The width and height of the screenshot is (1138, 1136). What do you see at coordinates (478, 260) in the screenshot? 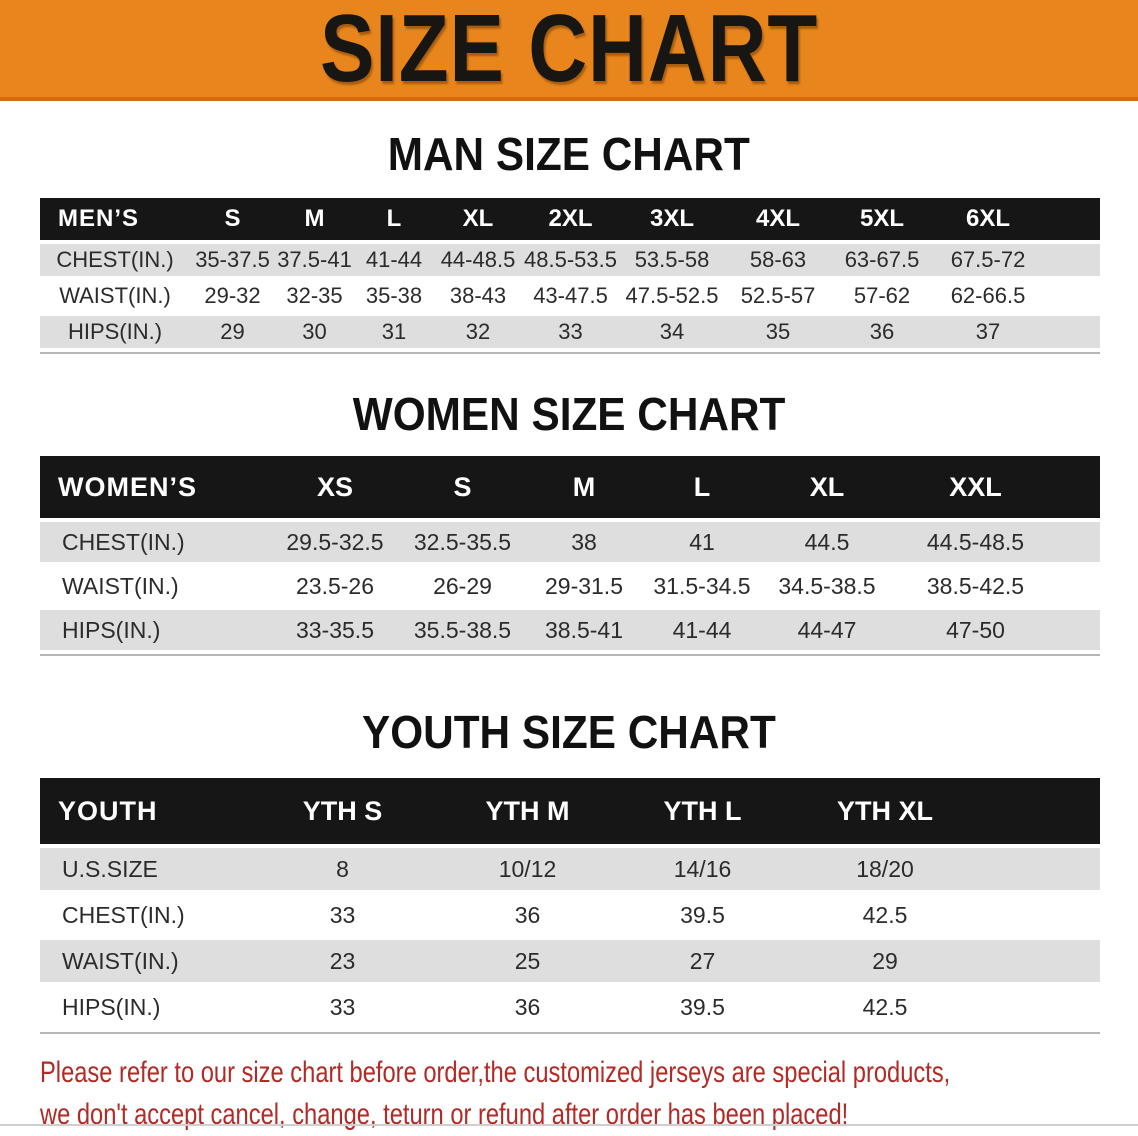
I see `size-value: 44-48.5` at bounding box center [478, 260].